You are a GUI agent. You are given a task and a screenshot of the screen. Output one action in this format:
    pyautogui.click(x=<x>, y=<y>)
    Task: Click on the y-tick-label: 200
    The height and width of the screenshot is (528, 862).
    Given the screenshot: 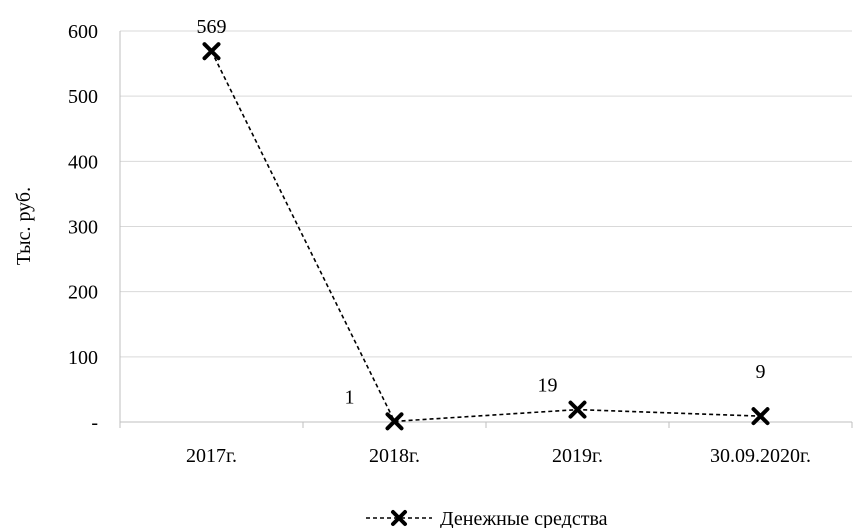 What is the action you would take?
    pyautogui.click(x=83, y=293)
    